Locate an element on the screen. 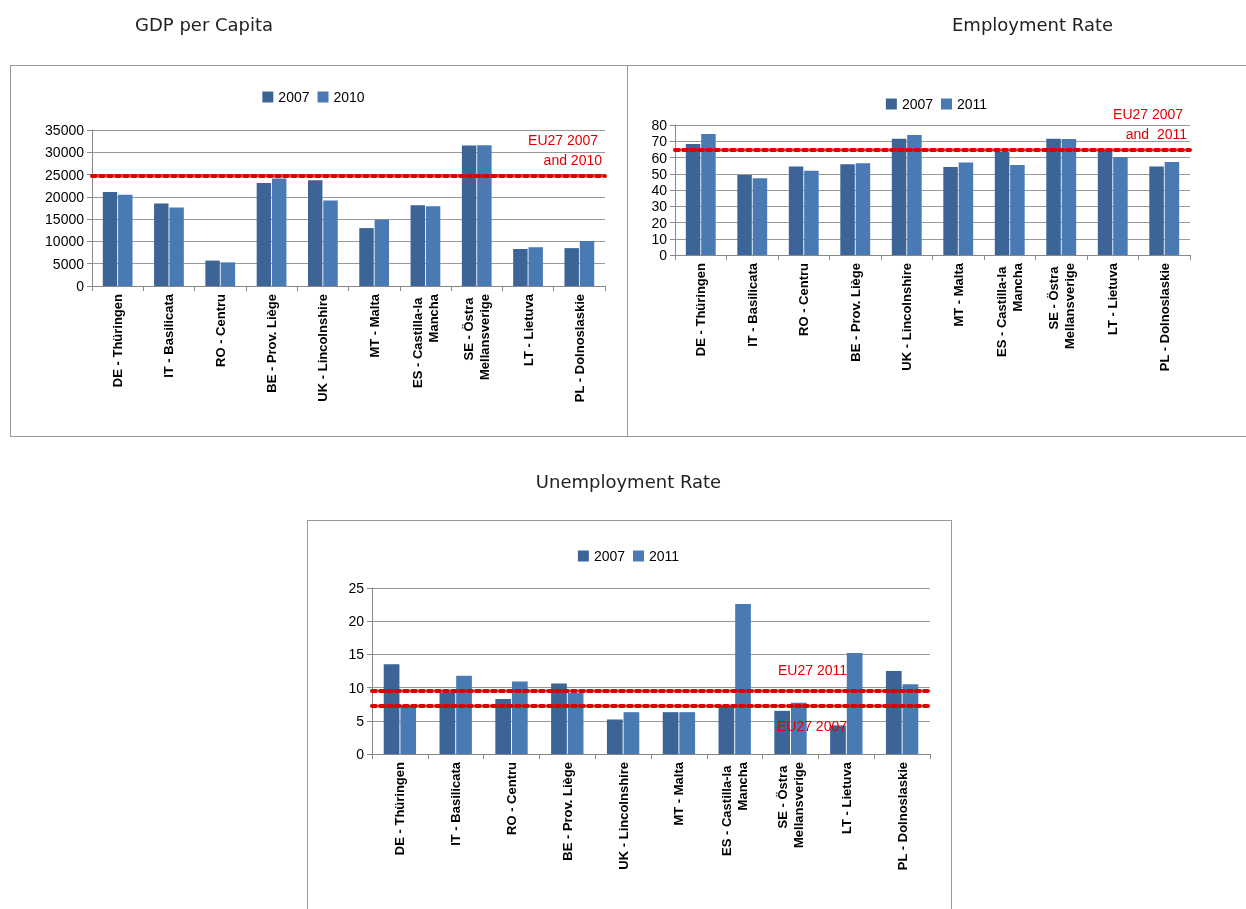 This screenshot has width=1246, height=909. chart-title: GDP per Capita is located at coordinates (204, 24).